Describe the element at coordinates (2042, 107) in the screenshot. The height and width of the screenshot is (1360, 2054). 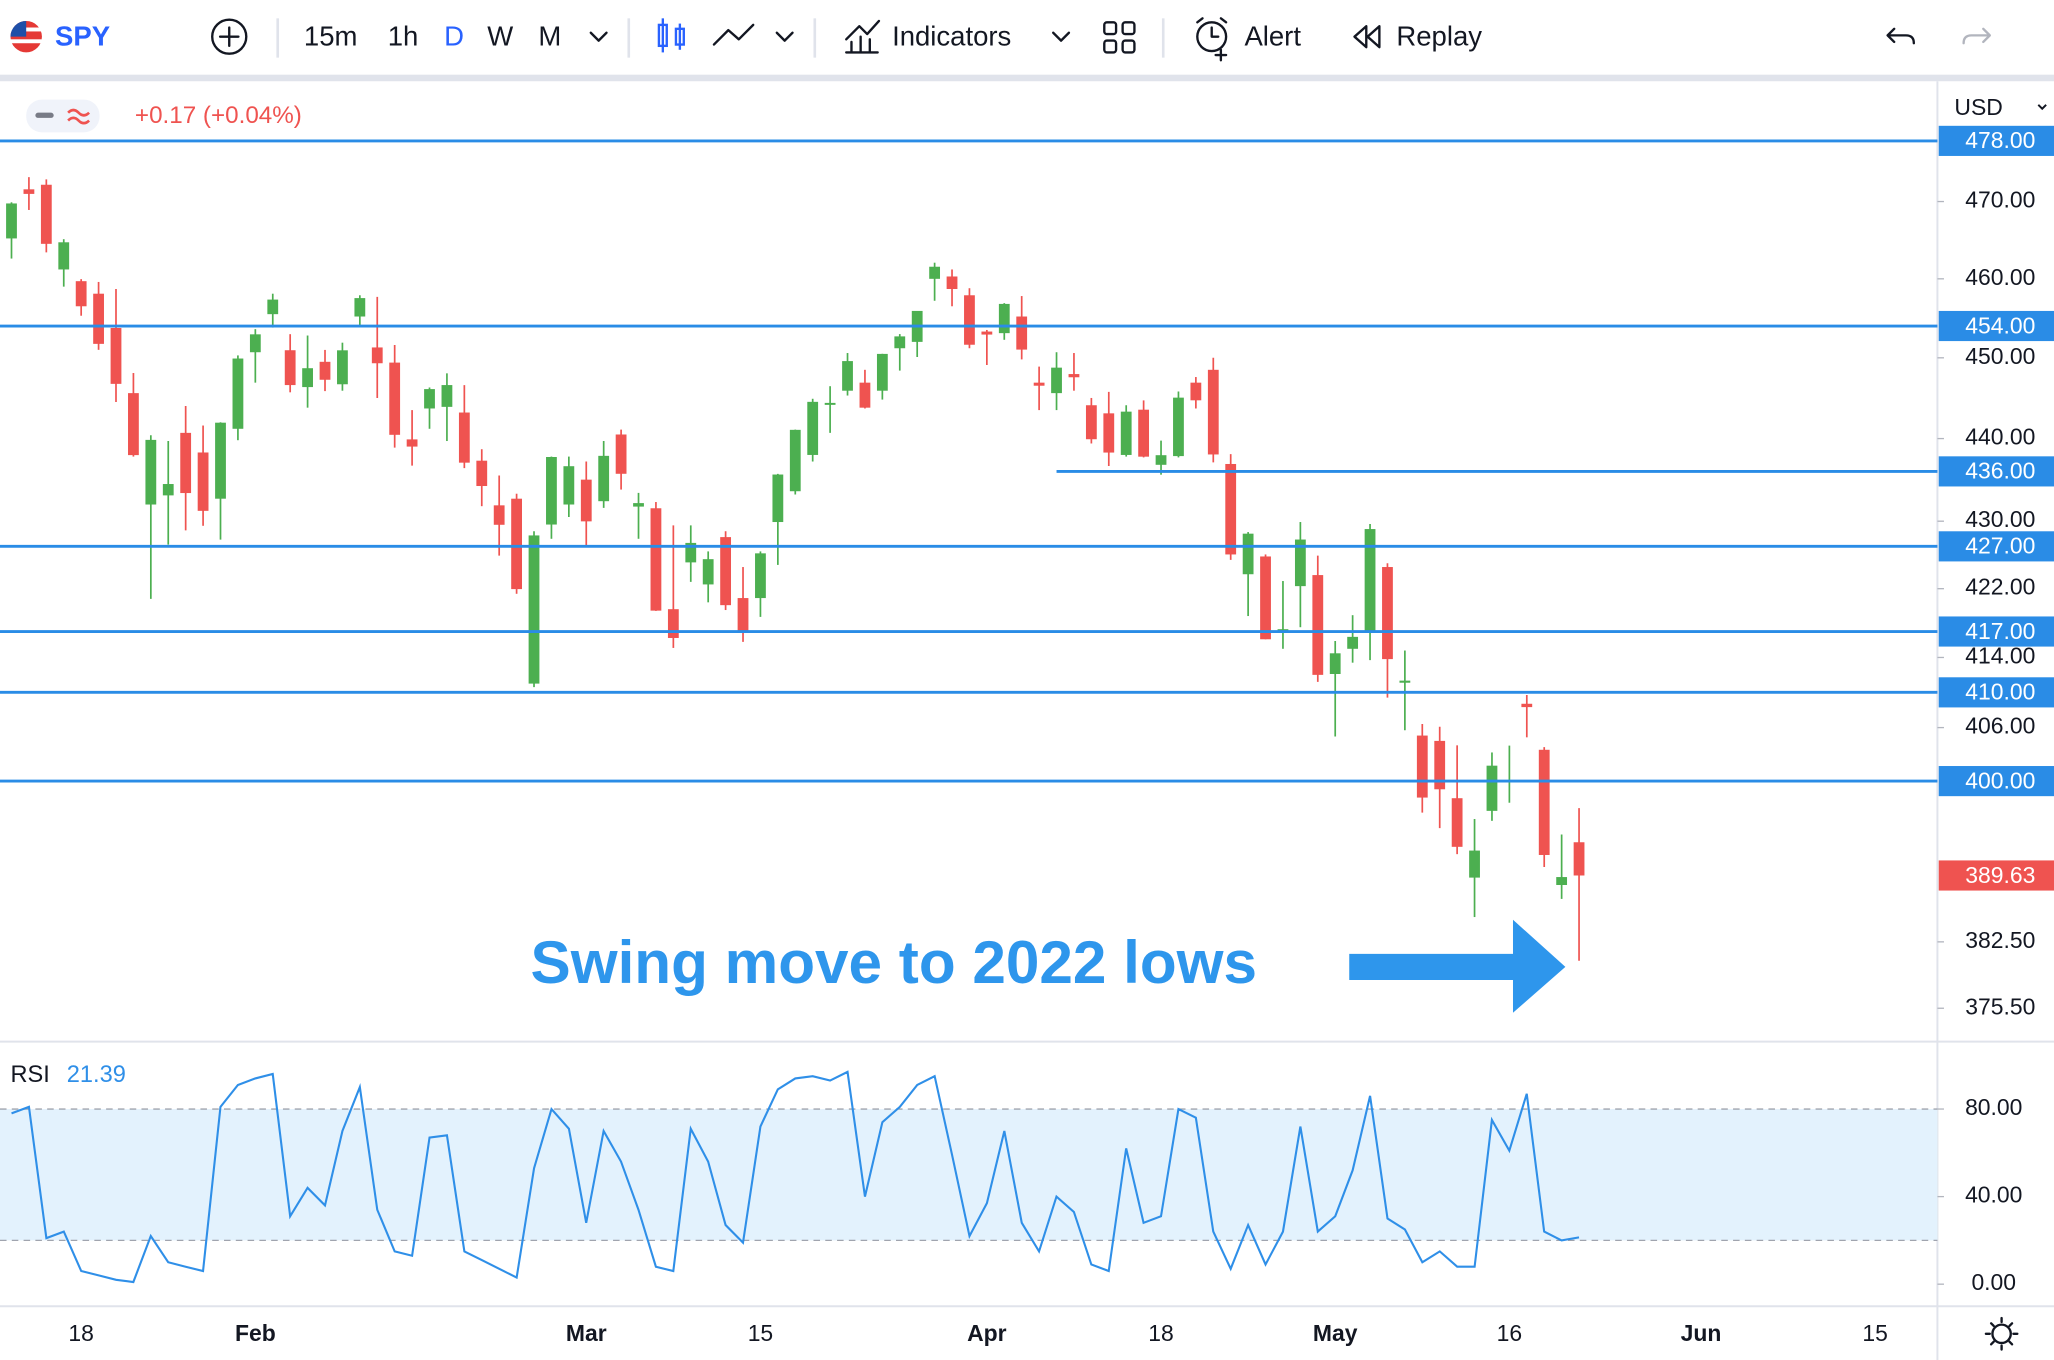
I see `currency-dropdown` at that location.